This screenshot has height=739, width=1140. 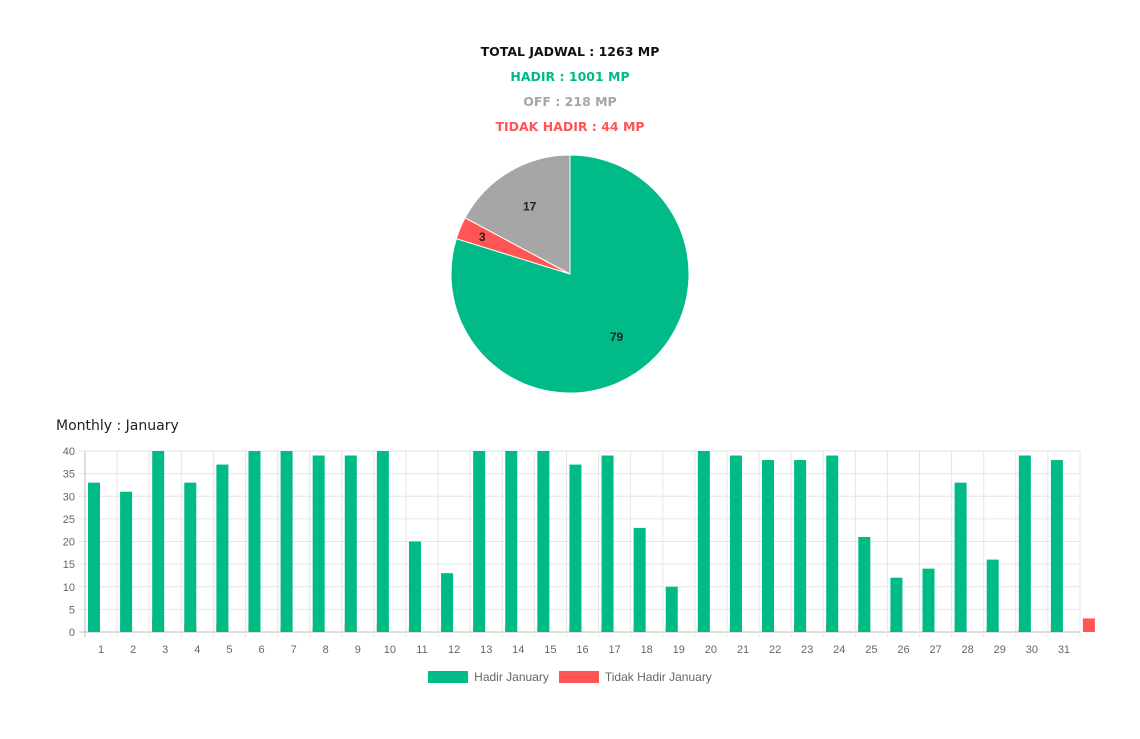 I want to click on y-tick-label: 40, so click(x=69, y=452).